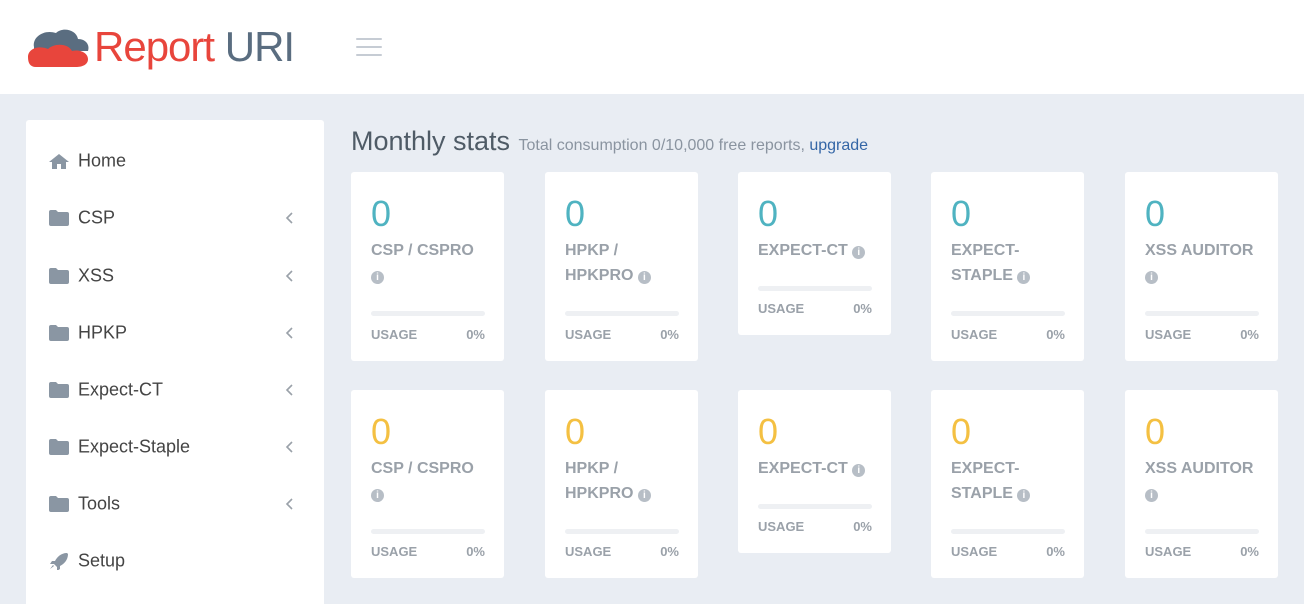 This screenshot has height=604, width=1304. What do you see at coordinates (175, 390) in the screenshot?
I see `sidebar-item-expect-ct: Expect-CT` at bounding box center [175, 390].